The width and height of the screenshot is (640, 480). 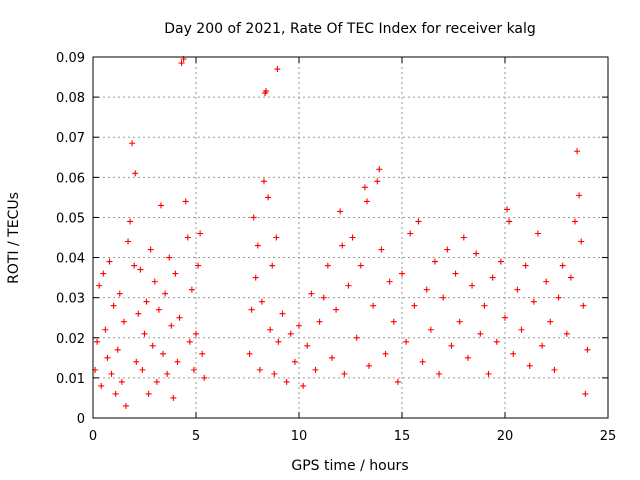 I want to click on x-tick-label: 15, so click(x=402, y=436).